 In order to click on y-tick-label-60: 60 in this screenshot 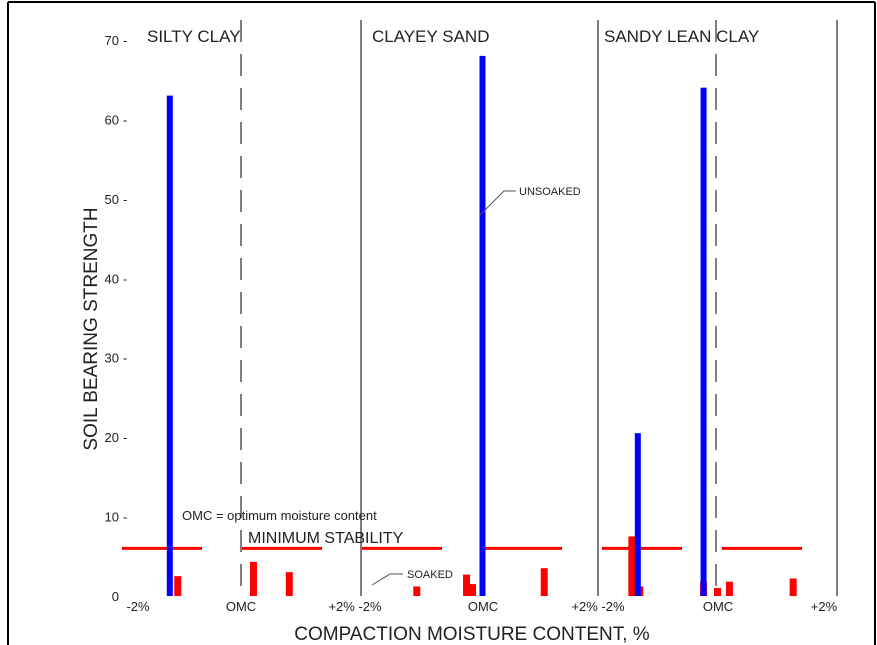, I will do `click(112, 119)`.